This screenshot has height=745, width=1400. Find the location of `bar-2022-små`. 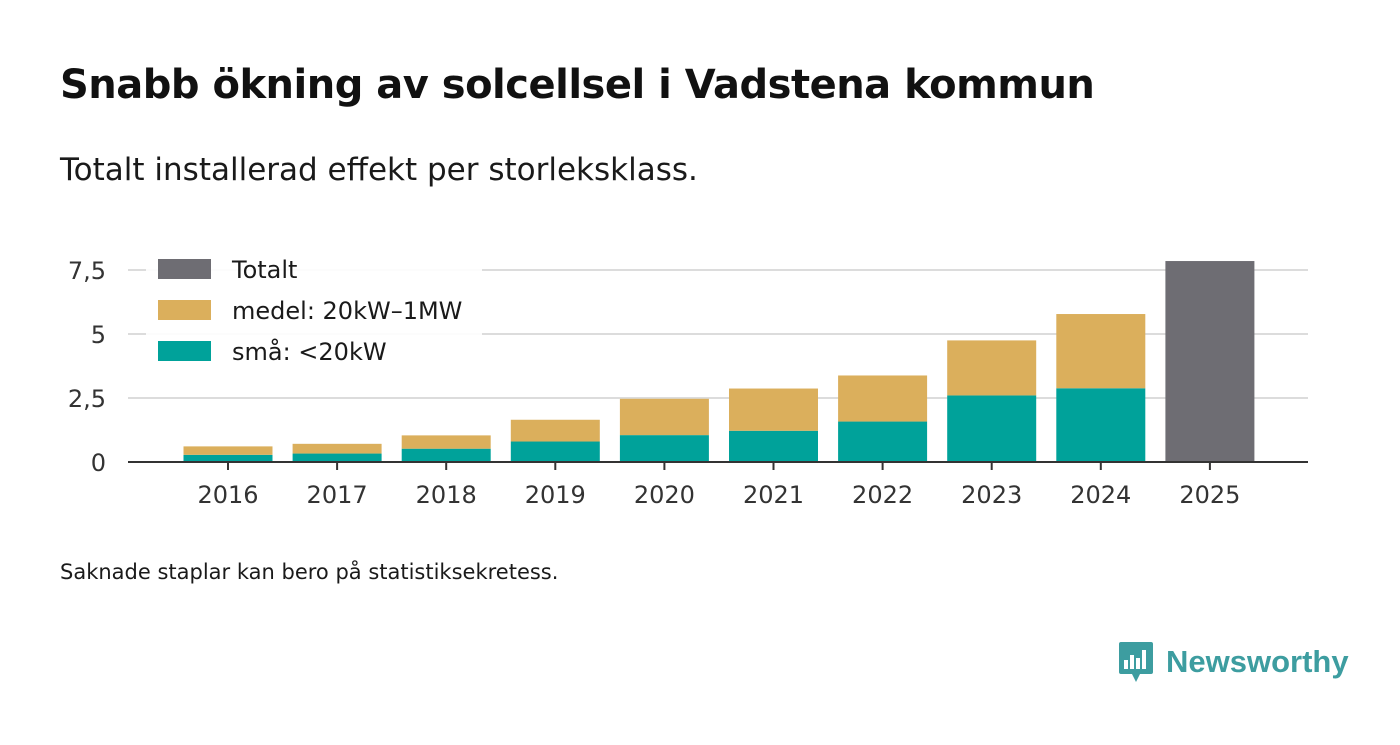

bar-2022-små is located at coordinates (883, 441).